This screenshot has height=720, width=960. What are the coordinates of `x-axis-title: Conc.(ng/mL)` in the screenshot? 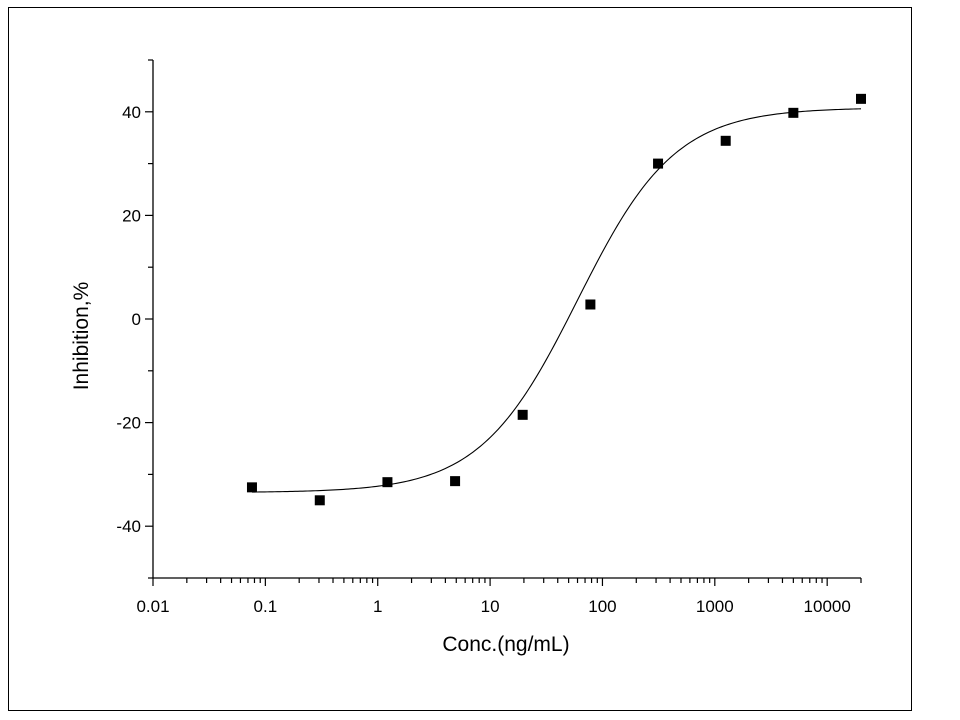 It's located at (505, 644).